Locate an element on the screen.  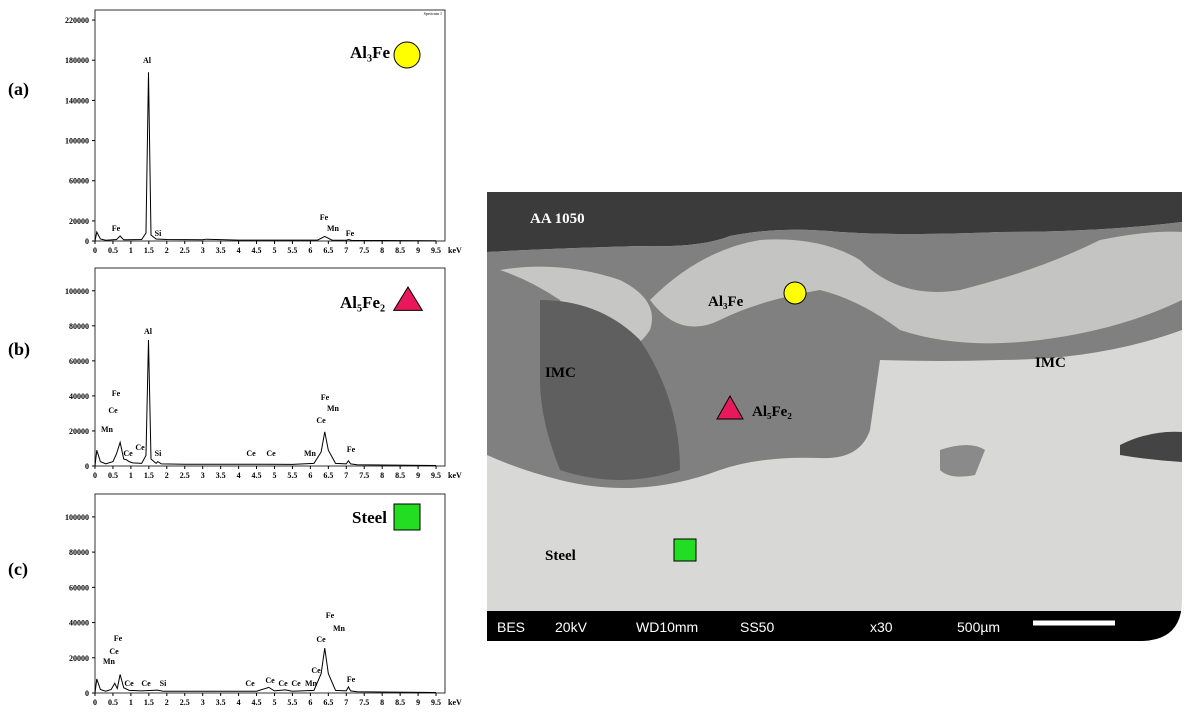
x-tick-label: 1 is located at coordinates (131, 702).